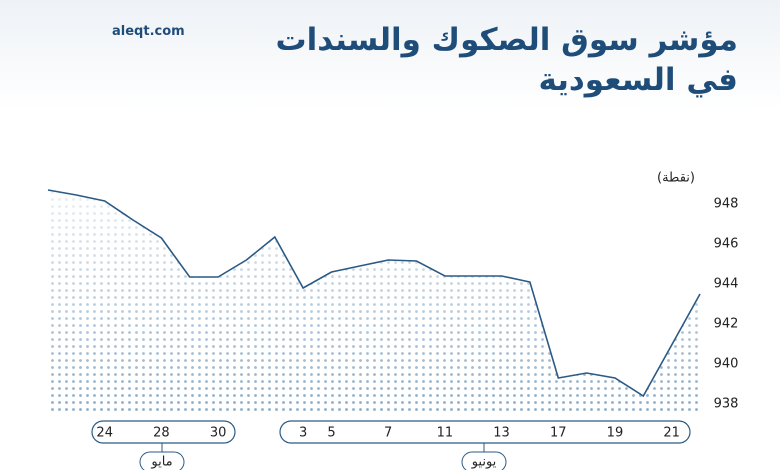 This screenshot has height=470, width=780. What do you see at coordinates (331, 433) in the screenshot?
I see `x-tick-label: 5` at bounding box center [331, 433].